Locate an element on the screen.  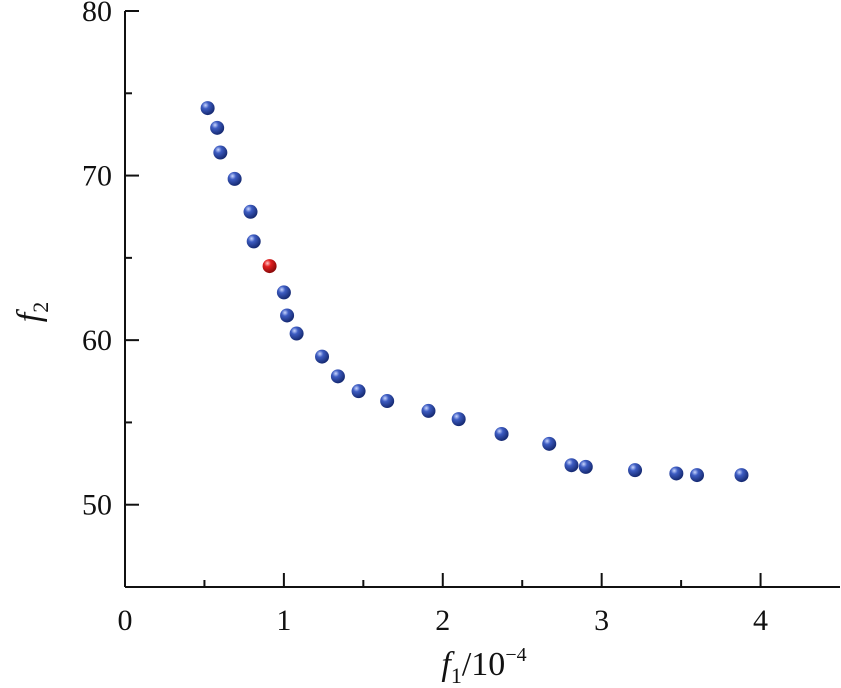
x-axis-label-sup: −4 is located at coordinates (515, 655).